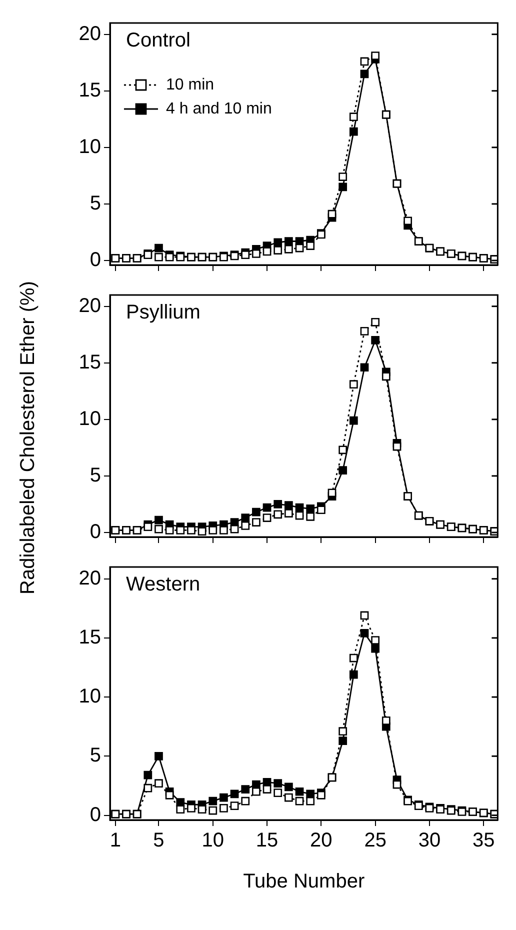  Describe the element at coordinates (163, 585) in the screenshot. I see `chart-title: Western` at that location.